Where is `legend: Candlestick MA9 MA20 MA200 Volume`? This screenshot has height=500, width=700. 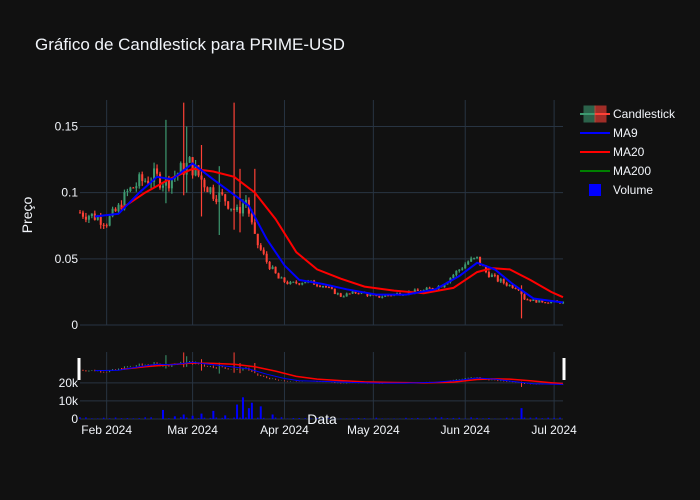
legend: Candlestick MA9 MA20 MA200 Volume is located at coordinates (628, 151).